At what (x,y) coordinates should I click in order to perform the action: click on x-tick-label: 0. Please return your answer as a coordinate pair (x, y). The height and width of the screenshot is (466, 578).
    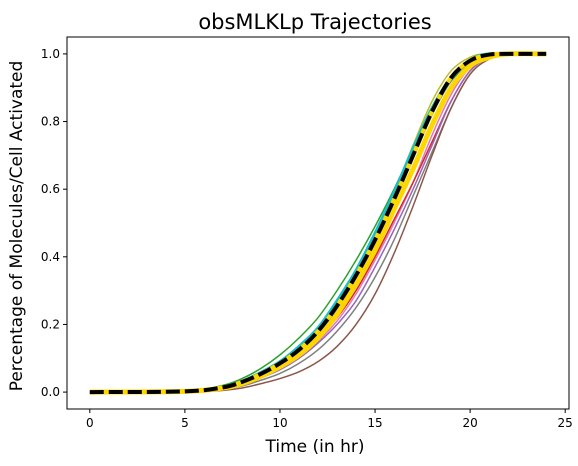
    Looking at the image, I should click on (90, 423).